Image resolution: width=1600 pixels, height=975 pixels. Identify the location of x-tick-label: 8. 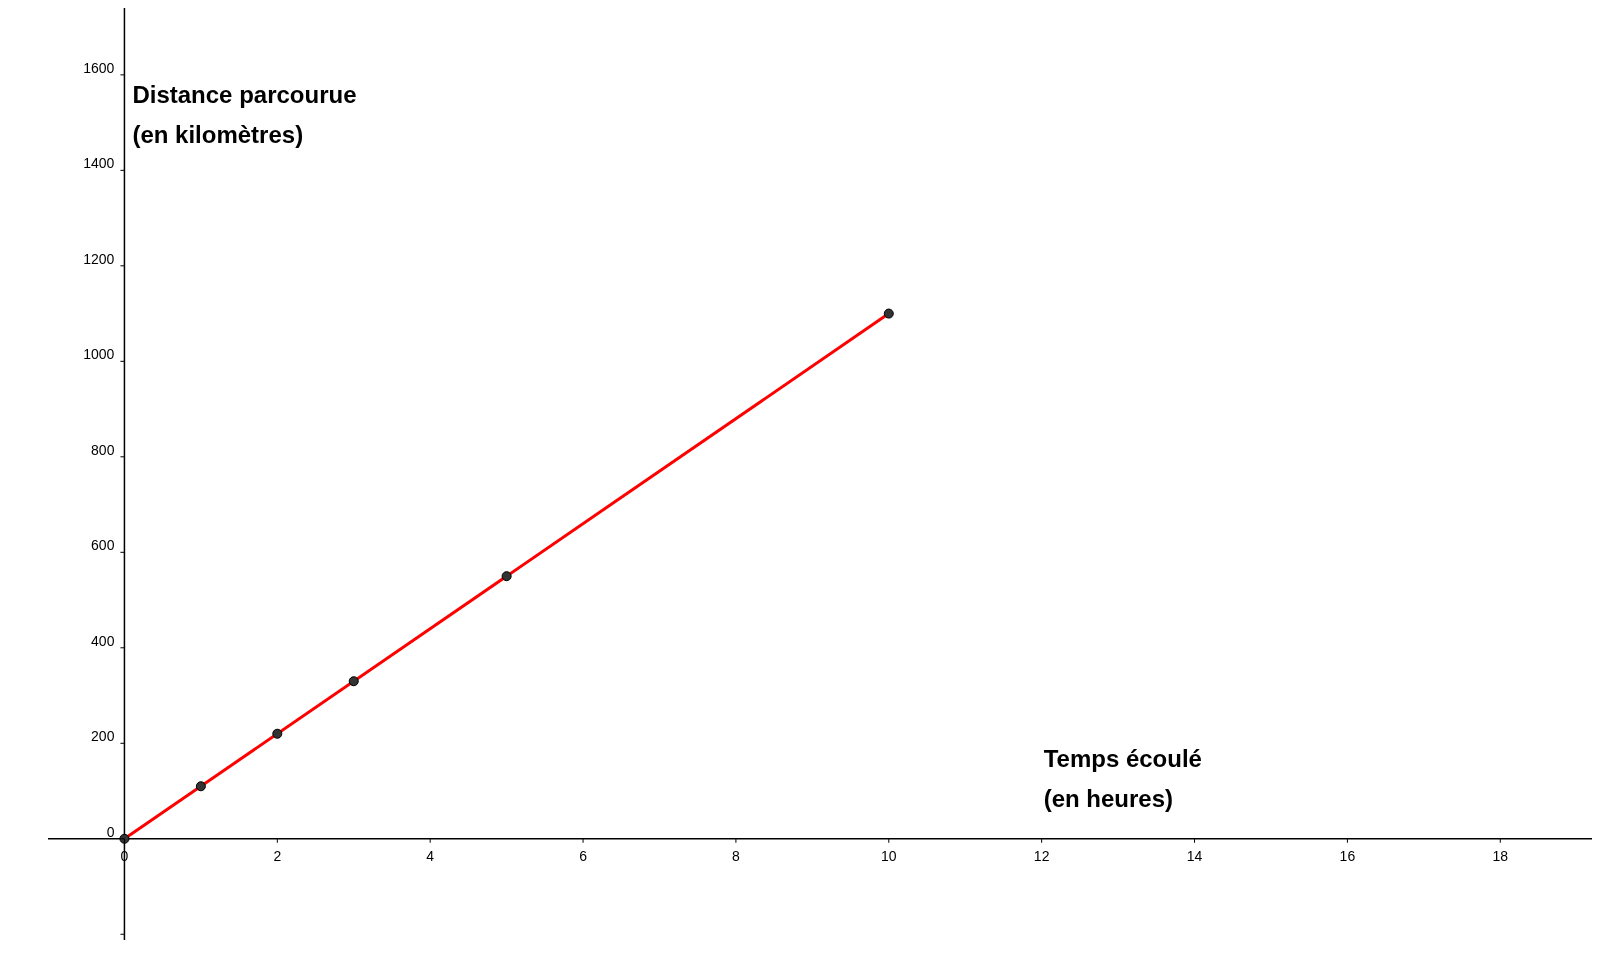
(736, 855).